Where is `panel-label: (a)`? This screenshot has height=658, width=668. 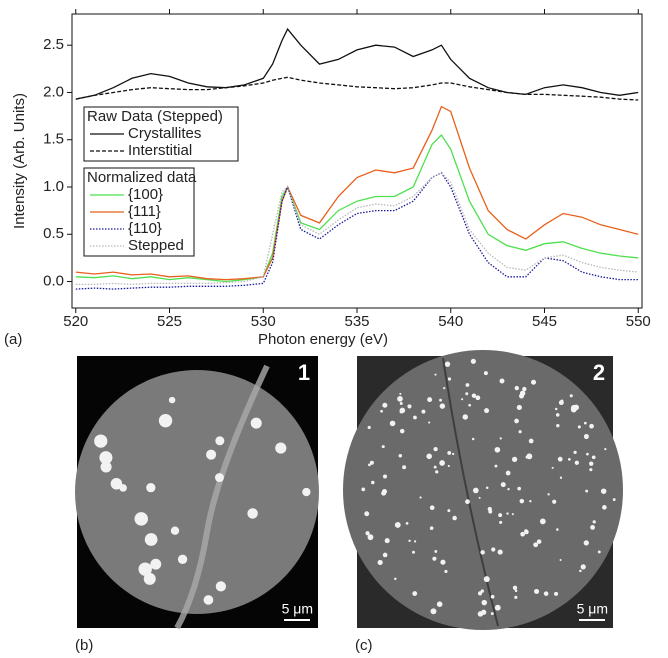
panel-label: (a) is located at coordinates (13, 339).